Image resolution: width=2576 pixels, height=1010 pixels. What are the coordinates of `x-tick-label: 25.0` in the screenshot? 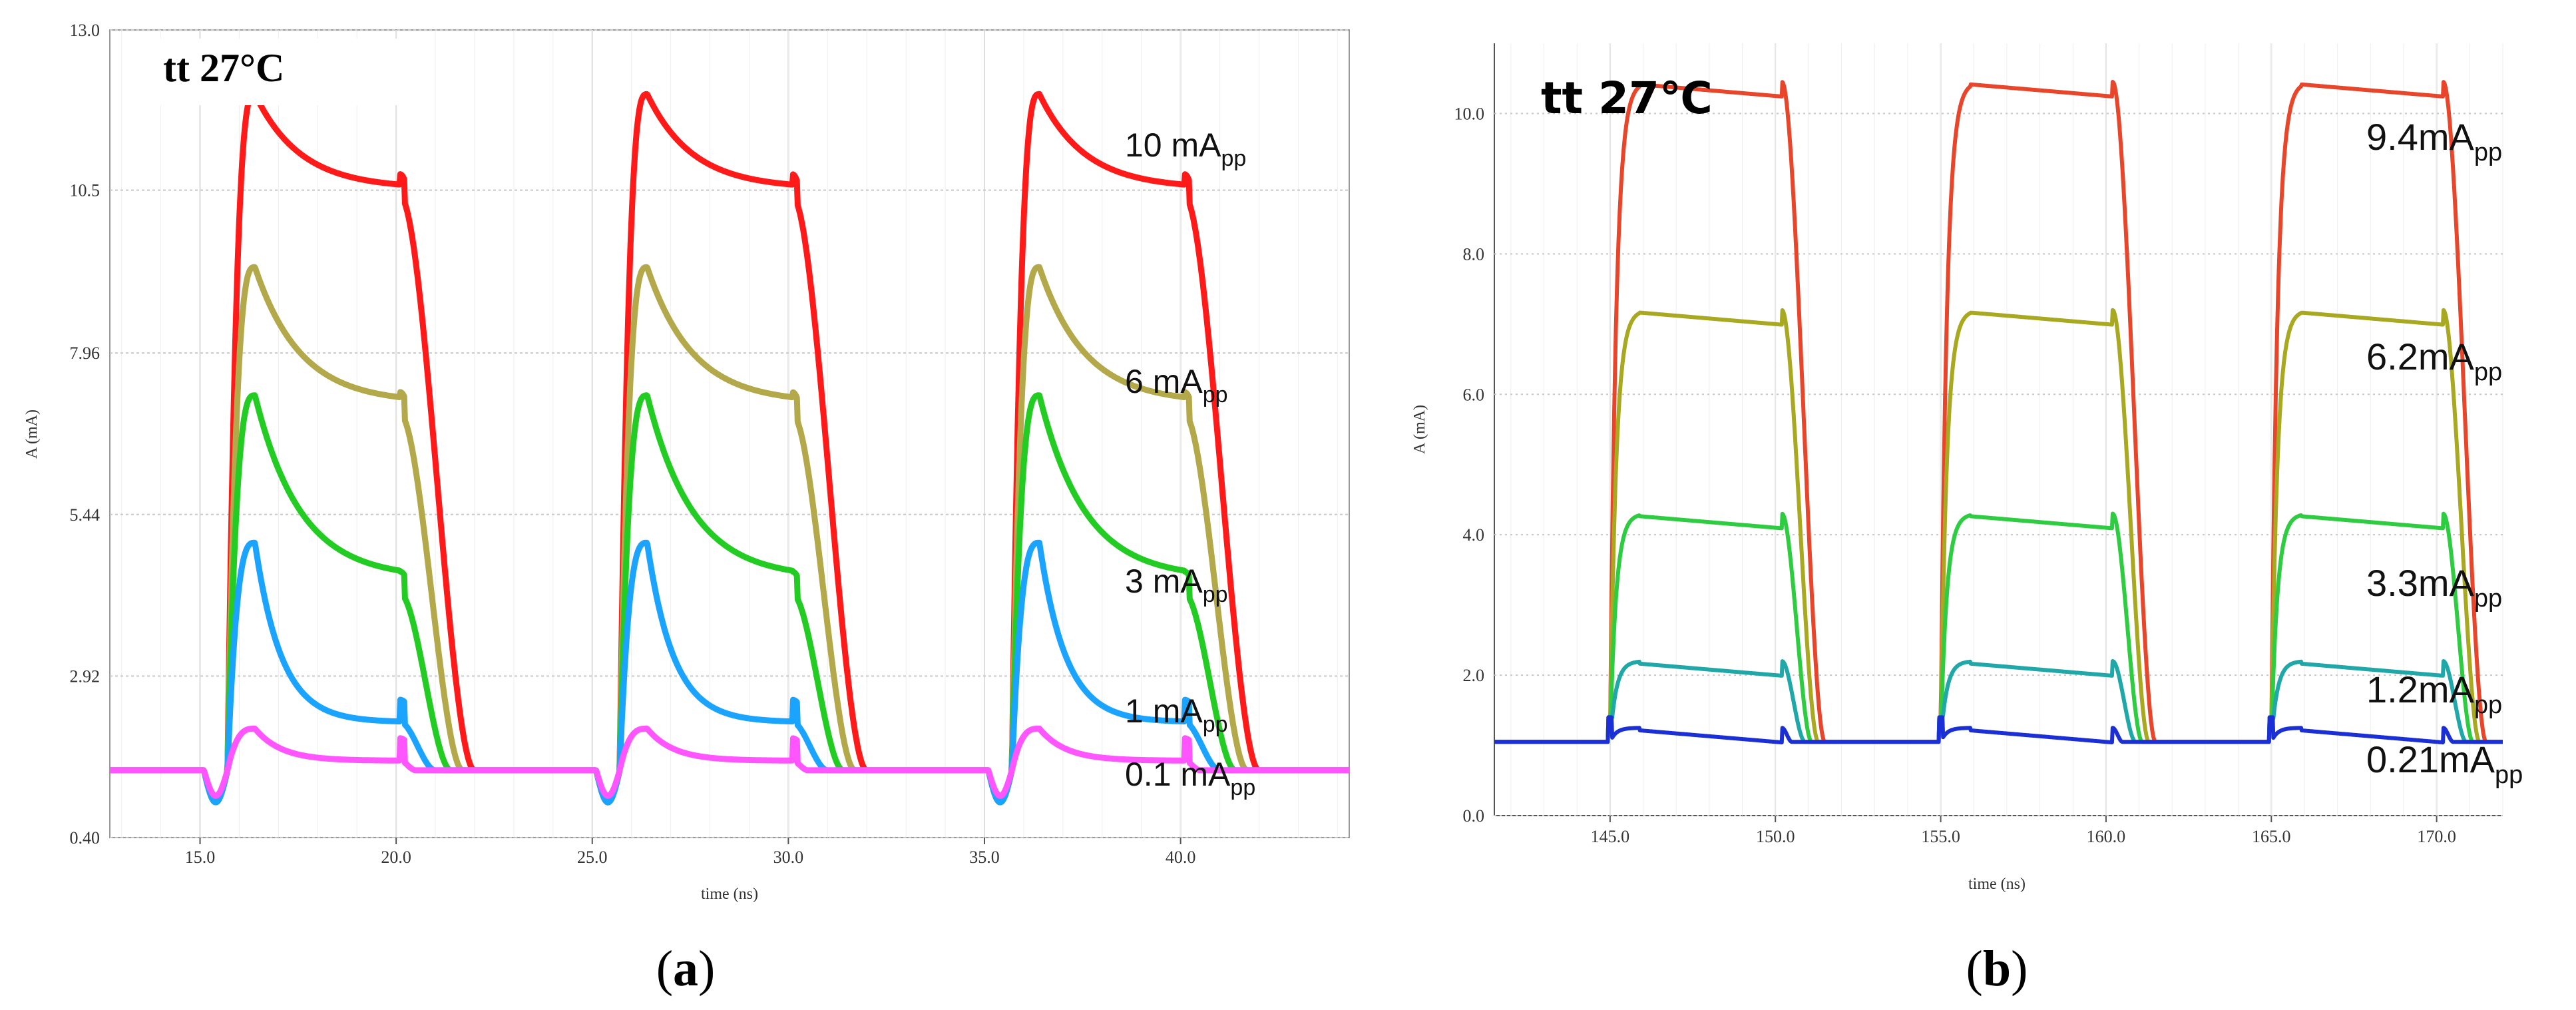 It's located at (592, 858).